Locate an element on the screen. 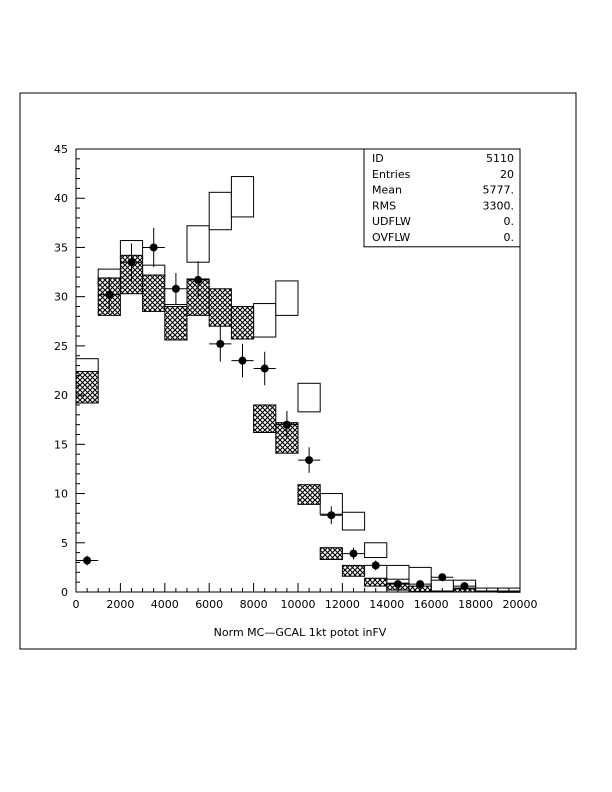  y-tick-label: 20 is located at coordinates (61, 395).